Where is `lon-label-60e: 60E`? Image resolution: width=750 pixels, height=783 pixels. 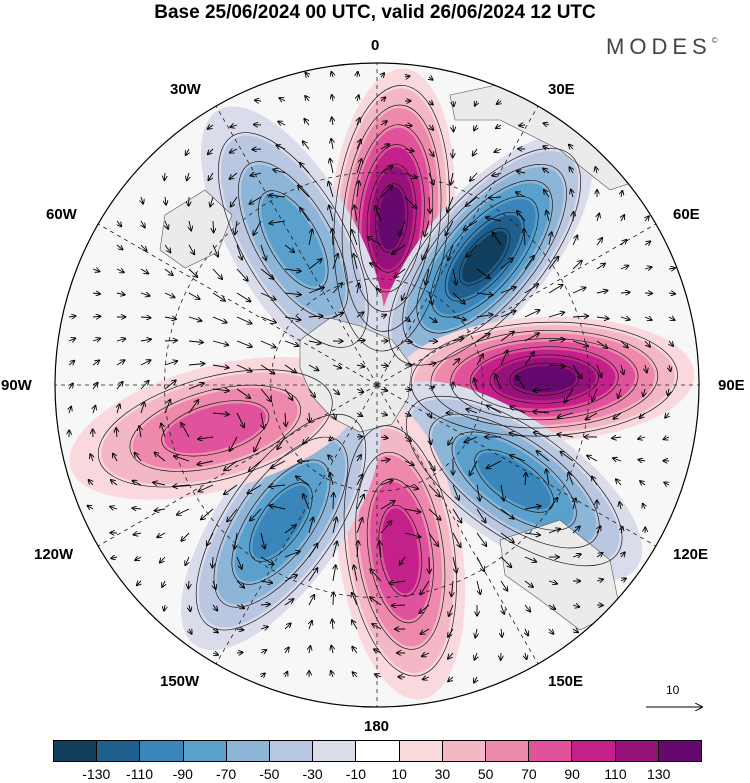
lon-label-60e: 60E is located at coordinates (686, 214).